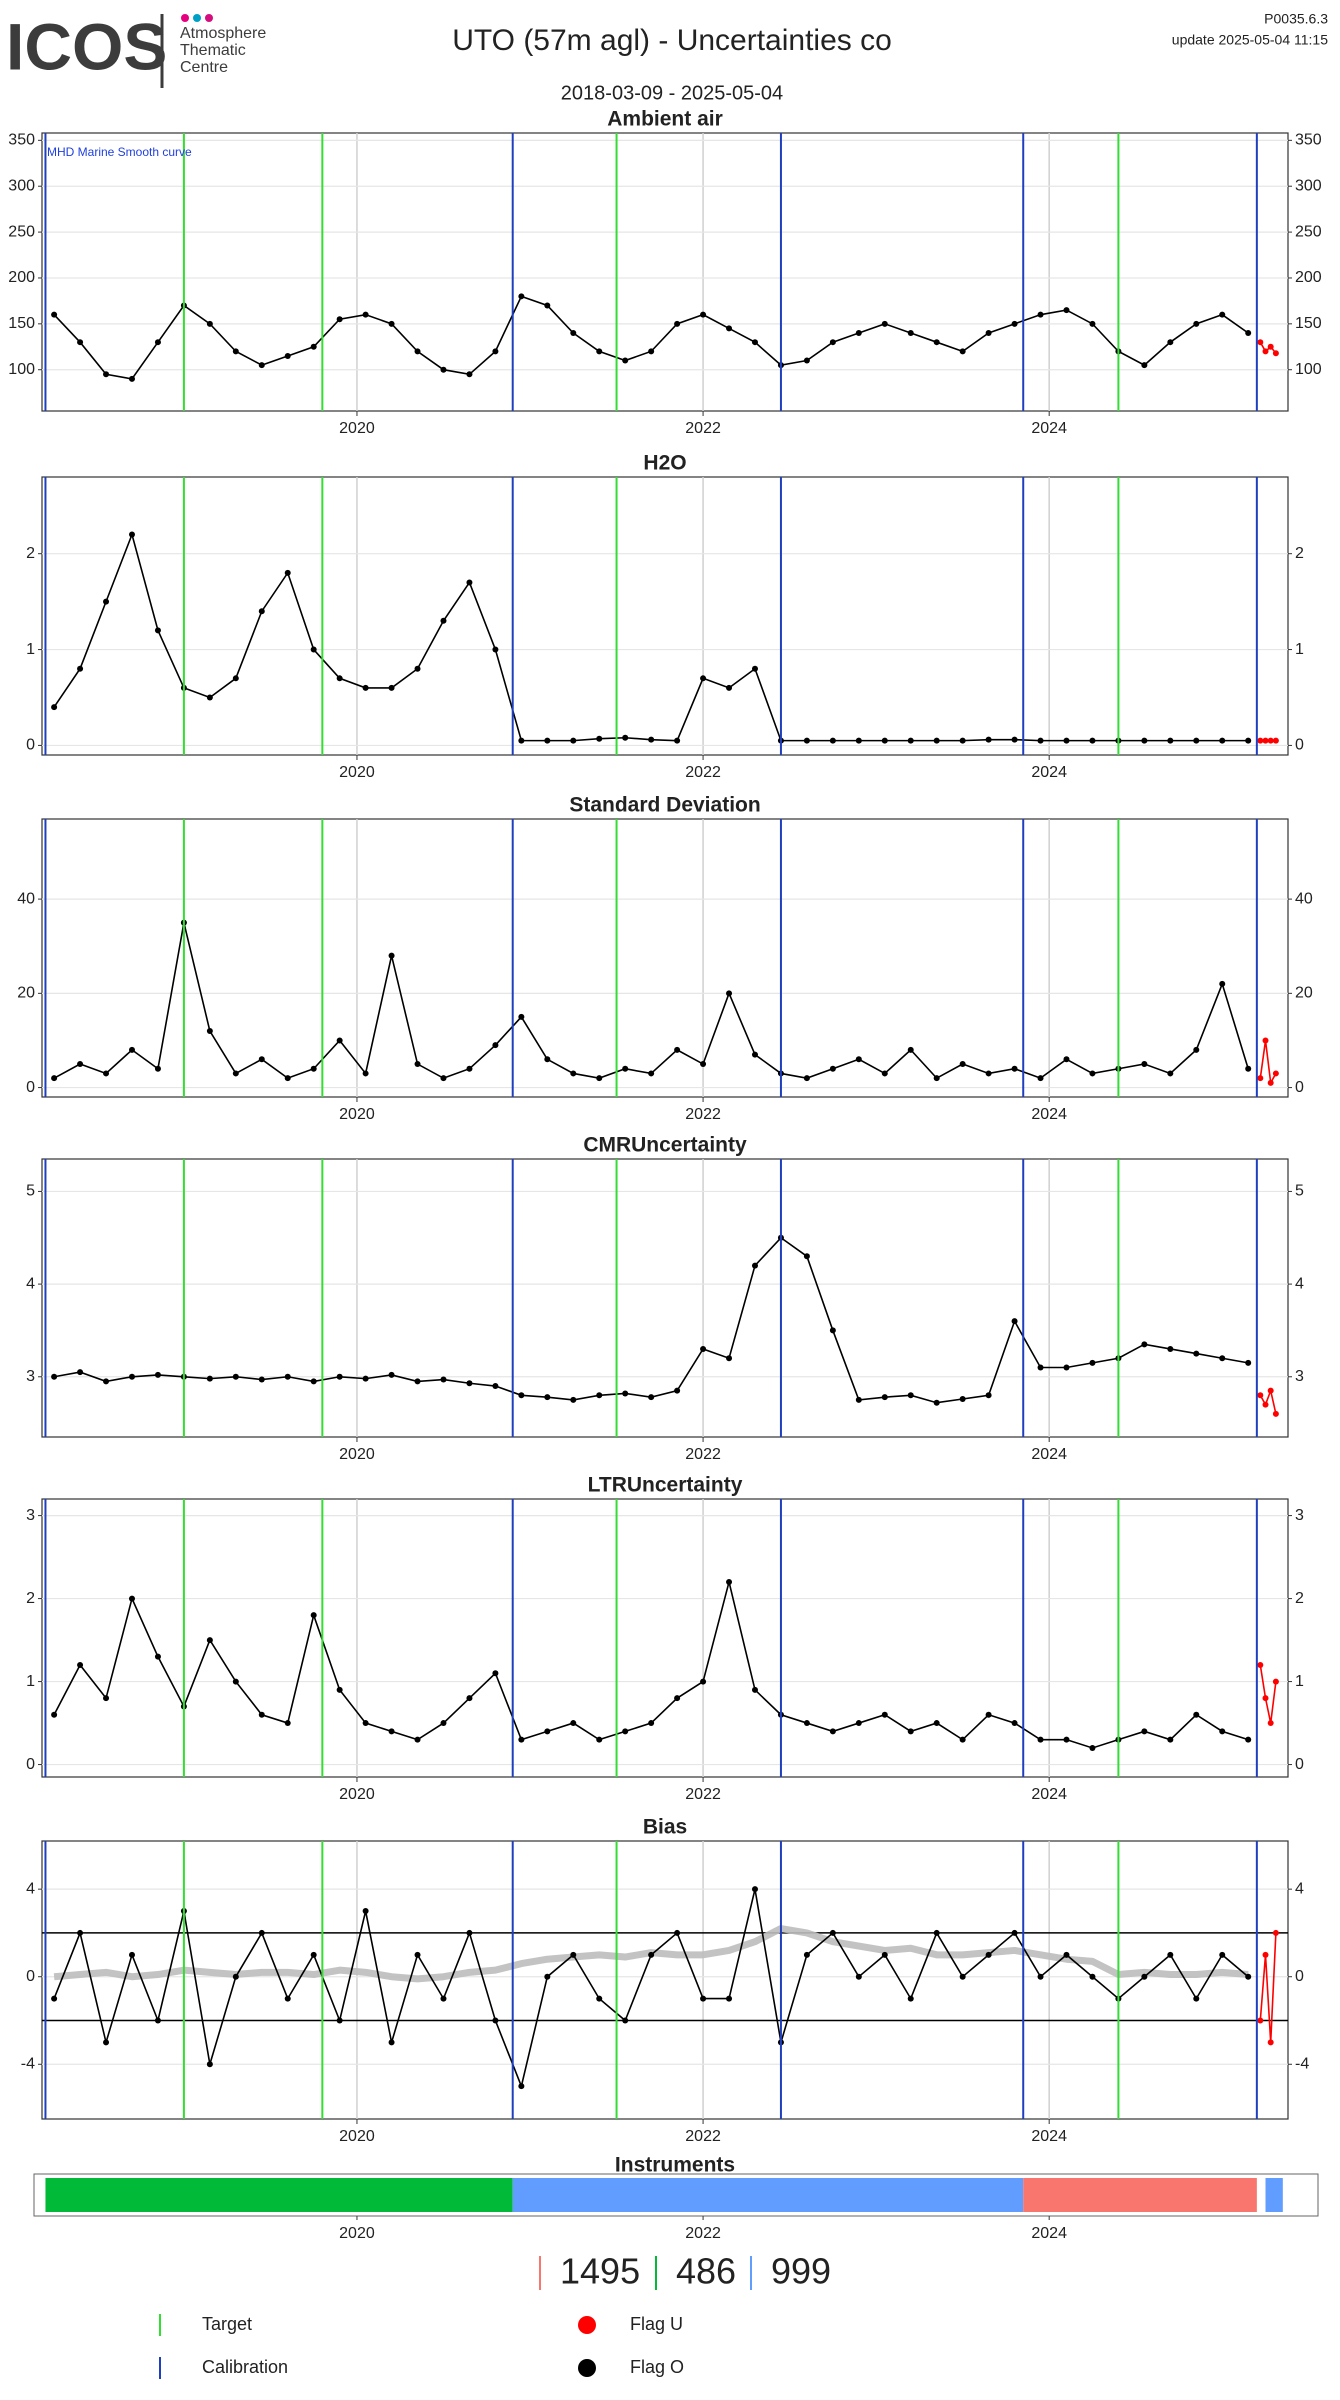 The image size is (1340, 2400). What do you see at coordinates (1308, 277) in the screenshot?
I see `y-tick-label: 200` at bounding box center [1308, 277].